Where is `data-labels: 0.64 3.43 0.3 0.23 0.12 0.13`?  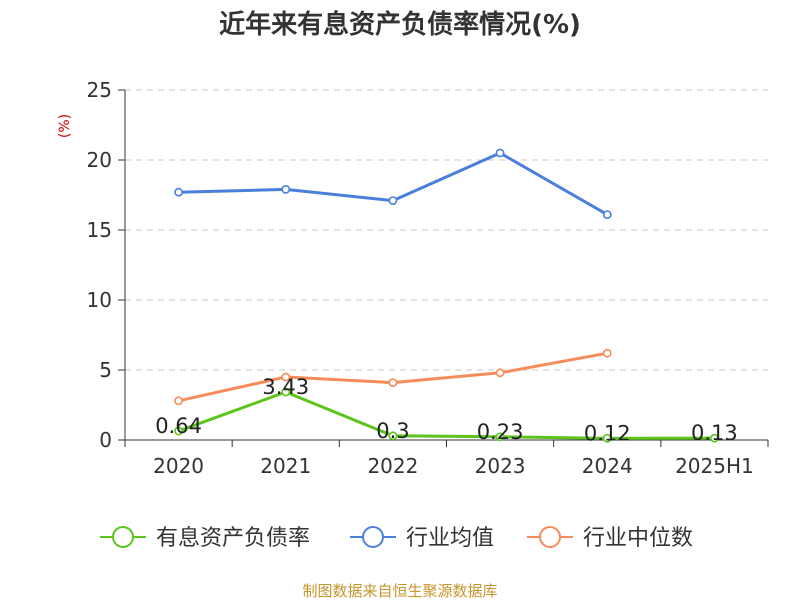
data-labels: 0.64 3.43 0.3 0.23 0.12 0.13 is located at coordinates (446, 410).